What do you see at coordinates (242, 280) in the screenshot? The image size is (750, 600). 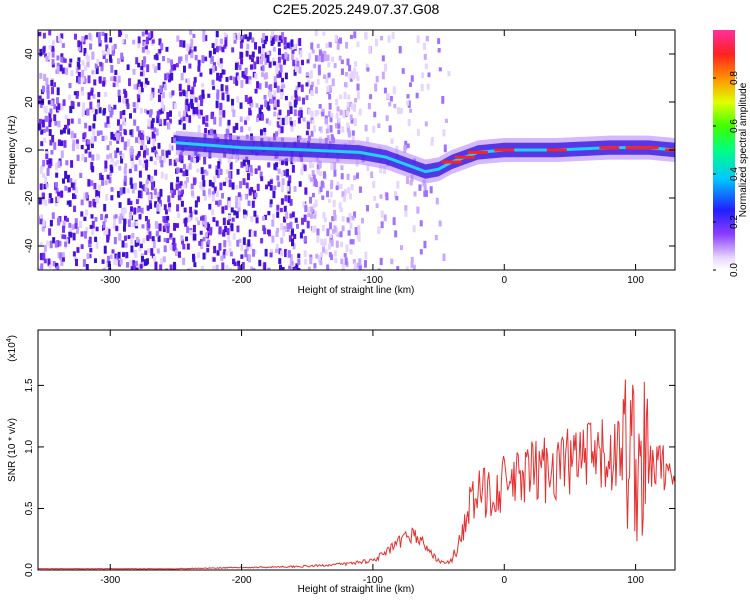 I see `x-tick-label: -200` at bounding box center [242, 280].